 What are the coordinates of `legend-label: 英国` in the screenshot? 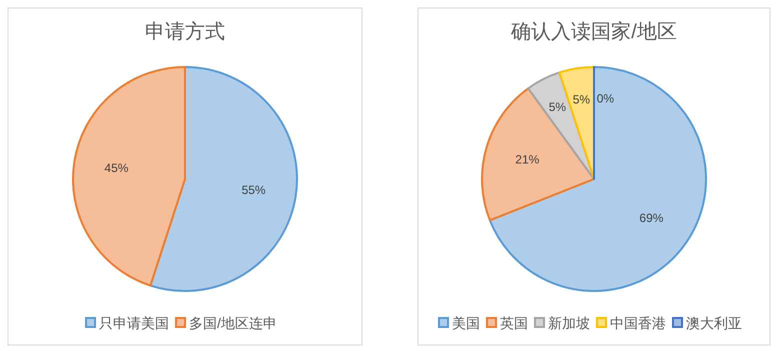 It's located at (514, 323).